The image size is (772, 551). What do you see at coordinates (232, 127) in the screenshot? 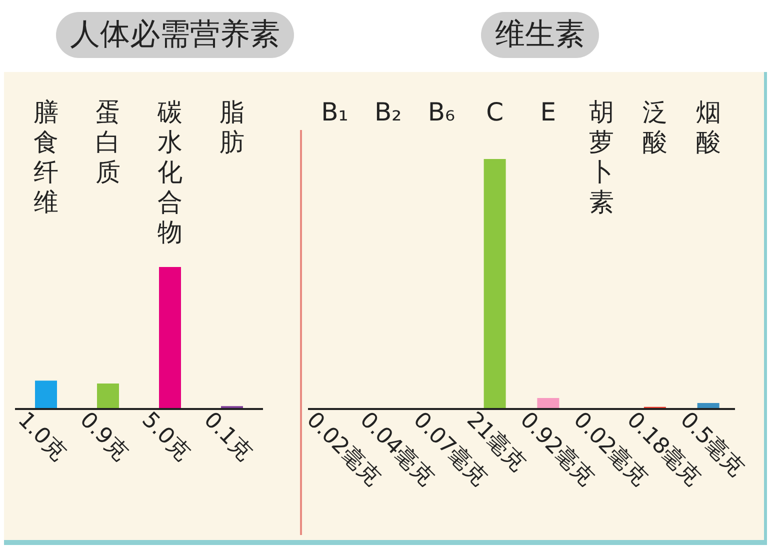
I see `x-tick-label: 脂肪` at bounding box center [232, 127].